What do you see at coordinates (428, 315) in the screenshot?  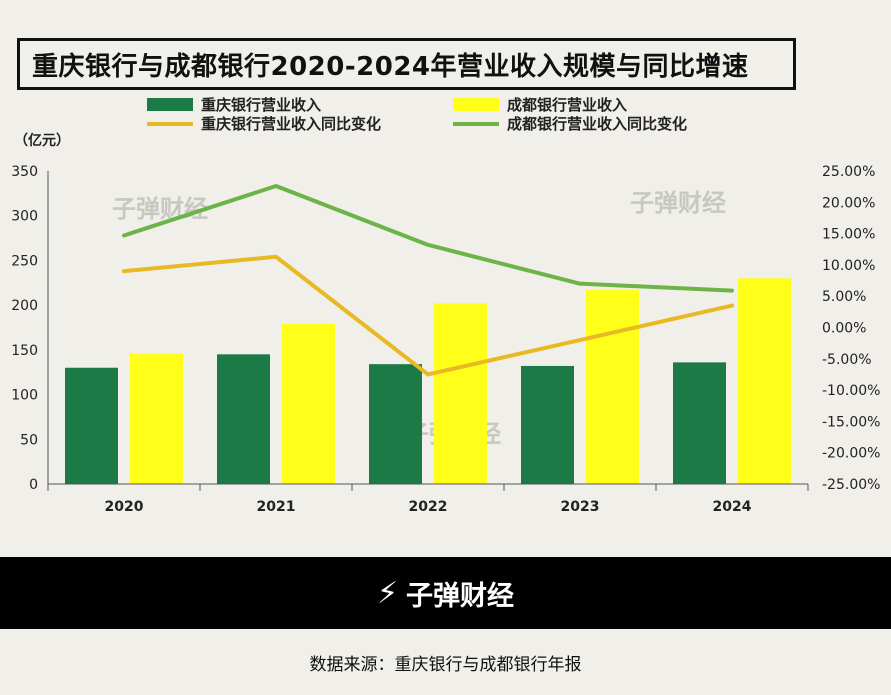 I see `line-cq-growth` at bounding box center [428, 315].